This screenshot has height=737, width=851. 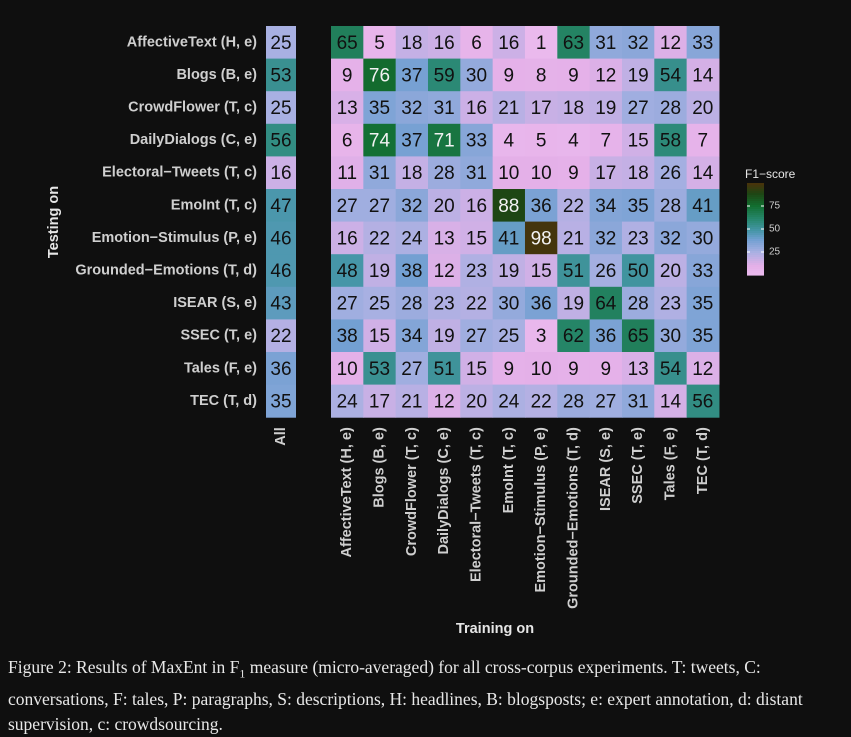 I want to click on heatmap-cell-label: 41, so click(x=702, y=206).